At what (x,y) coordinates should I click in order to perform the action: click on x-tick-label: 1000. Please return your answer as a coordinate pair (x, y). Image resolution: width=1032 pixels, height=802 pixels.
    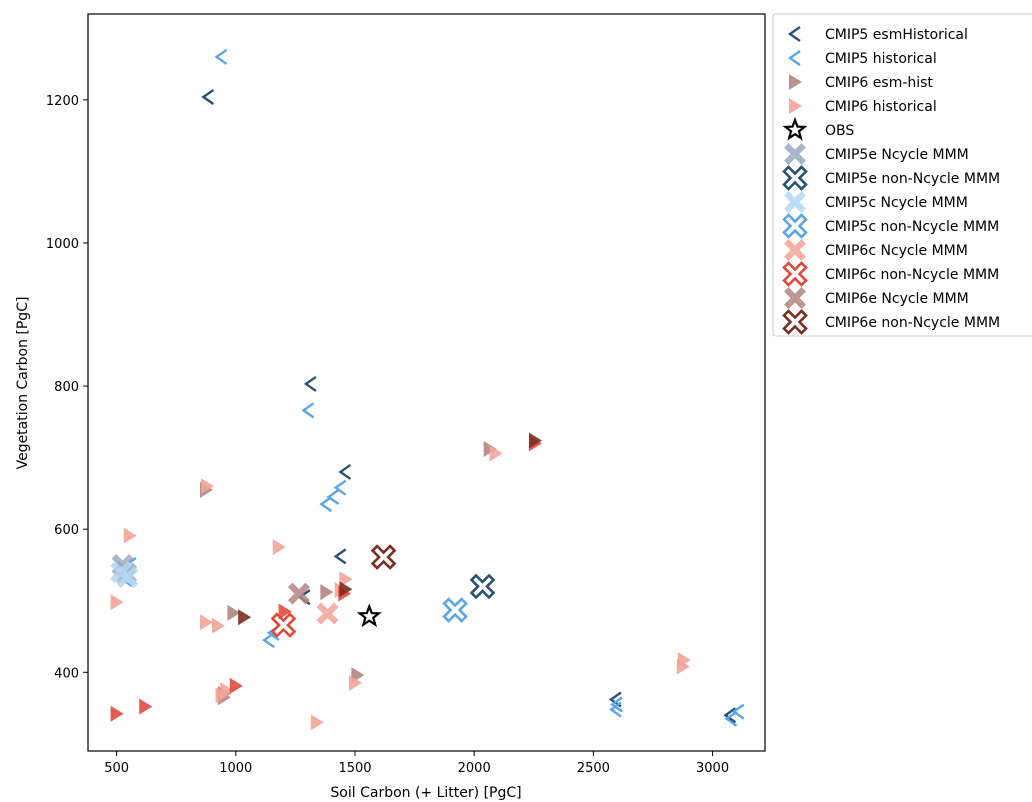
    Looking at the image, I should click on (235, 768).